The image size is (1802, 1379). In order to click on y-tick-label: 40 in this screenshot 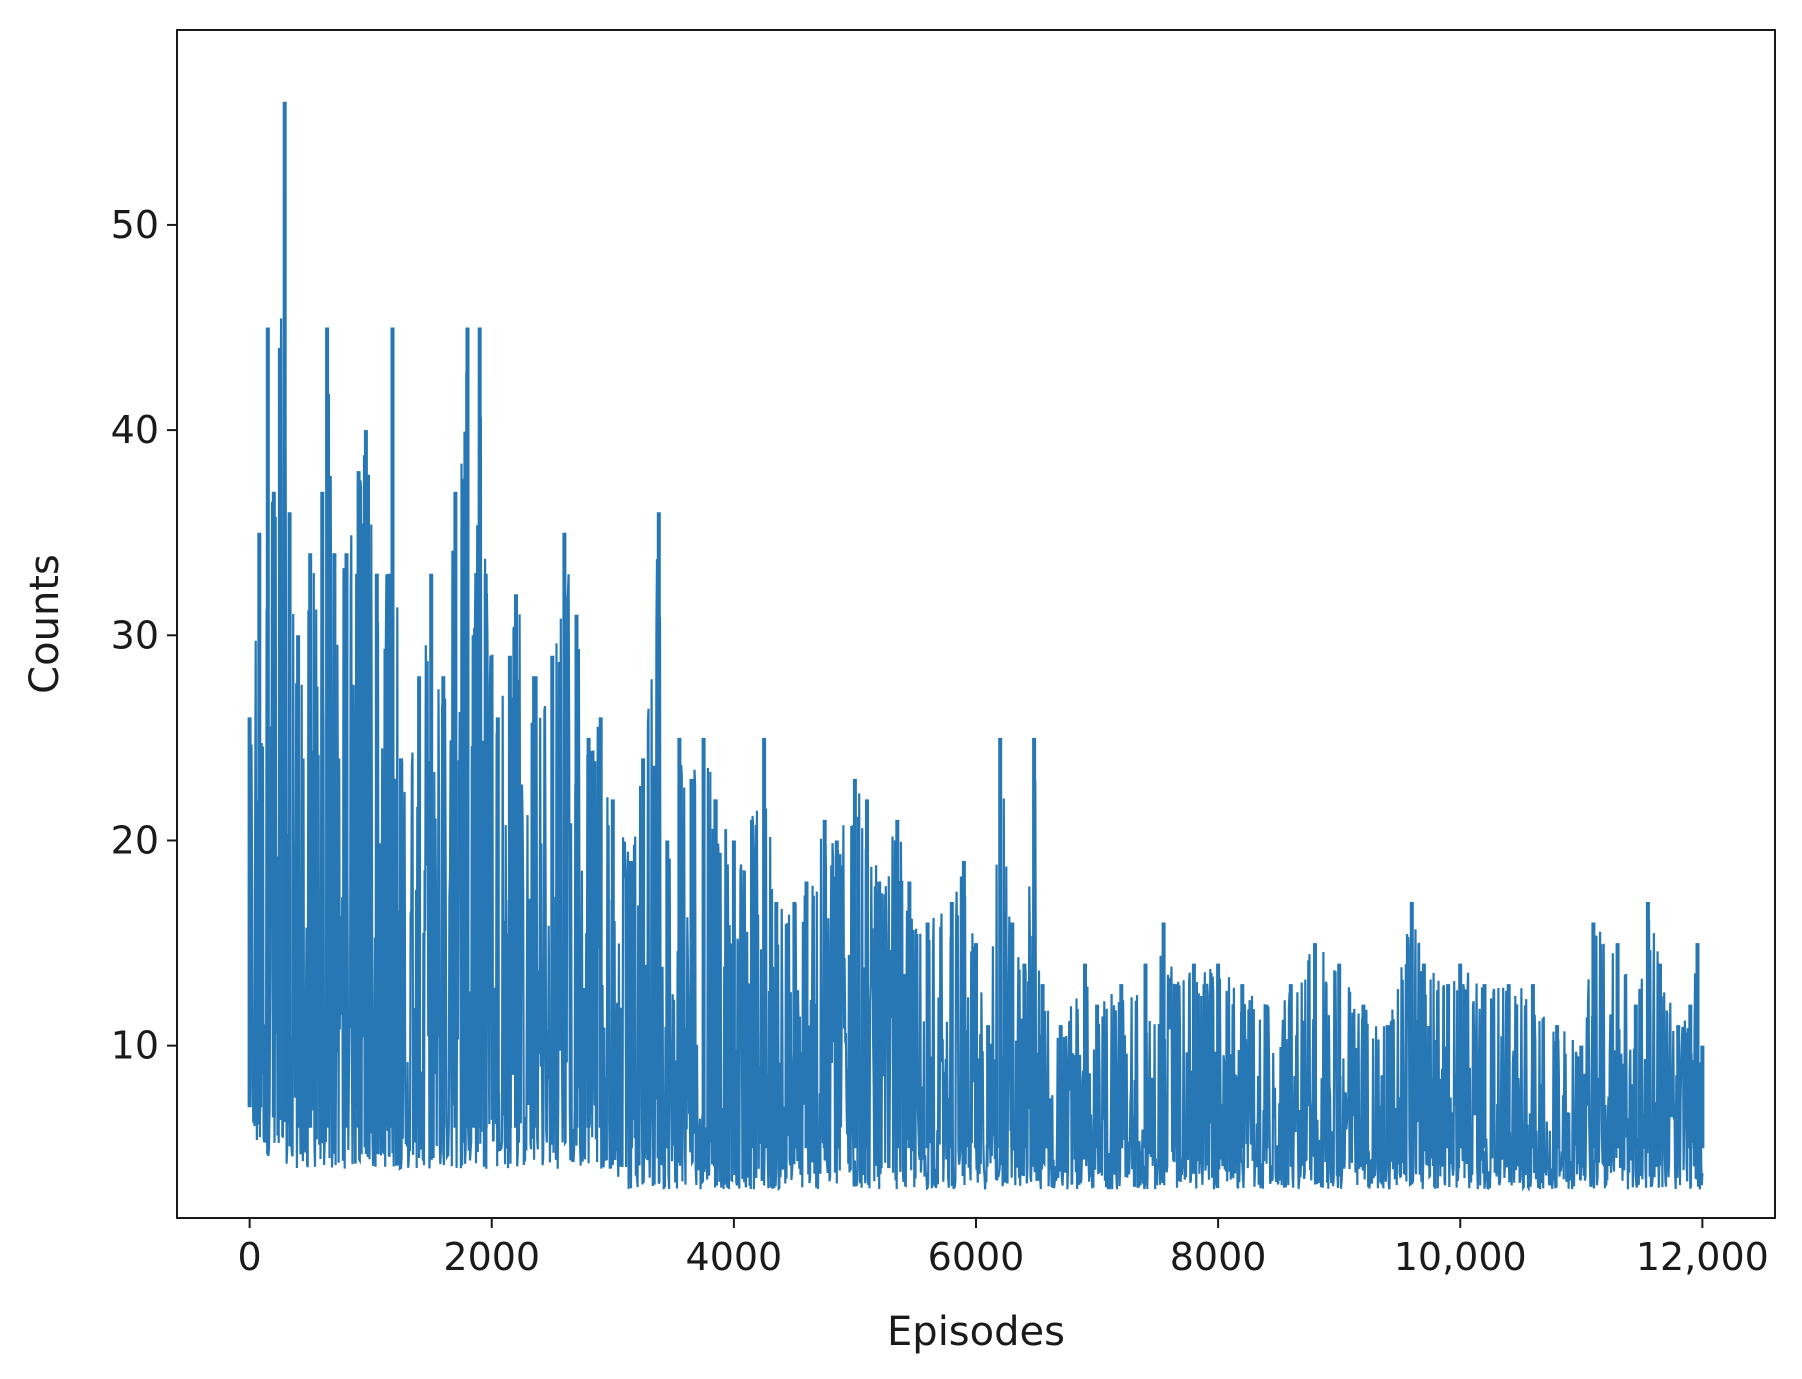, I will do `click(135, 430)`.